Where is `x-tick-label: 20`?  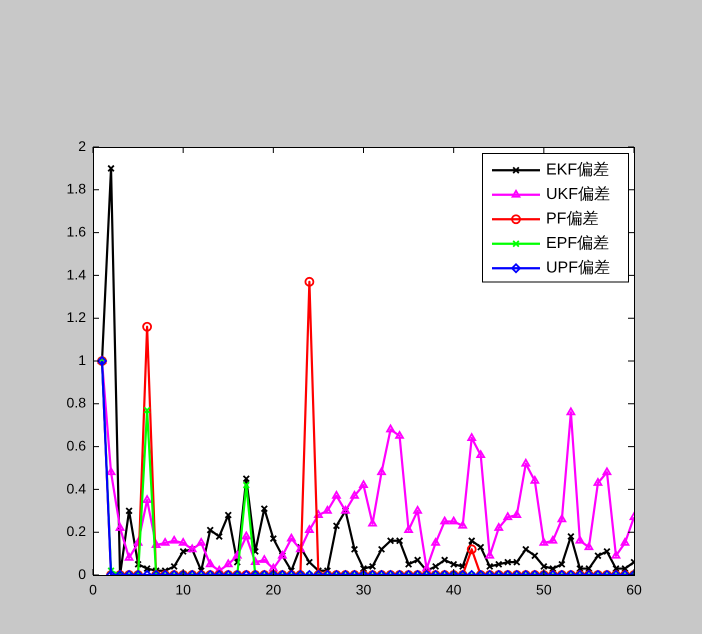 x-tick-label: 20 is located at coordinates (274, 589).